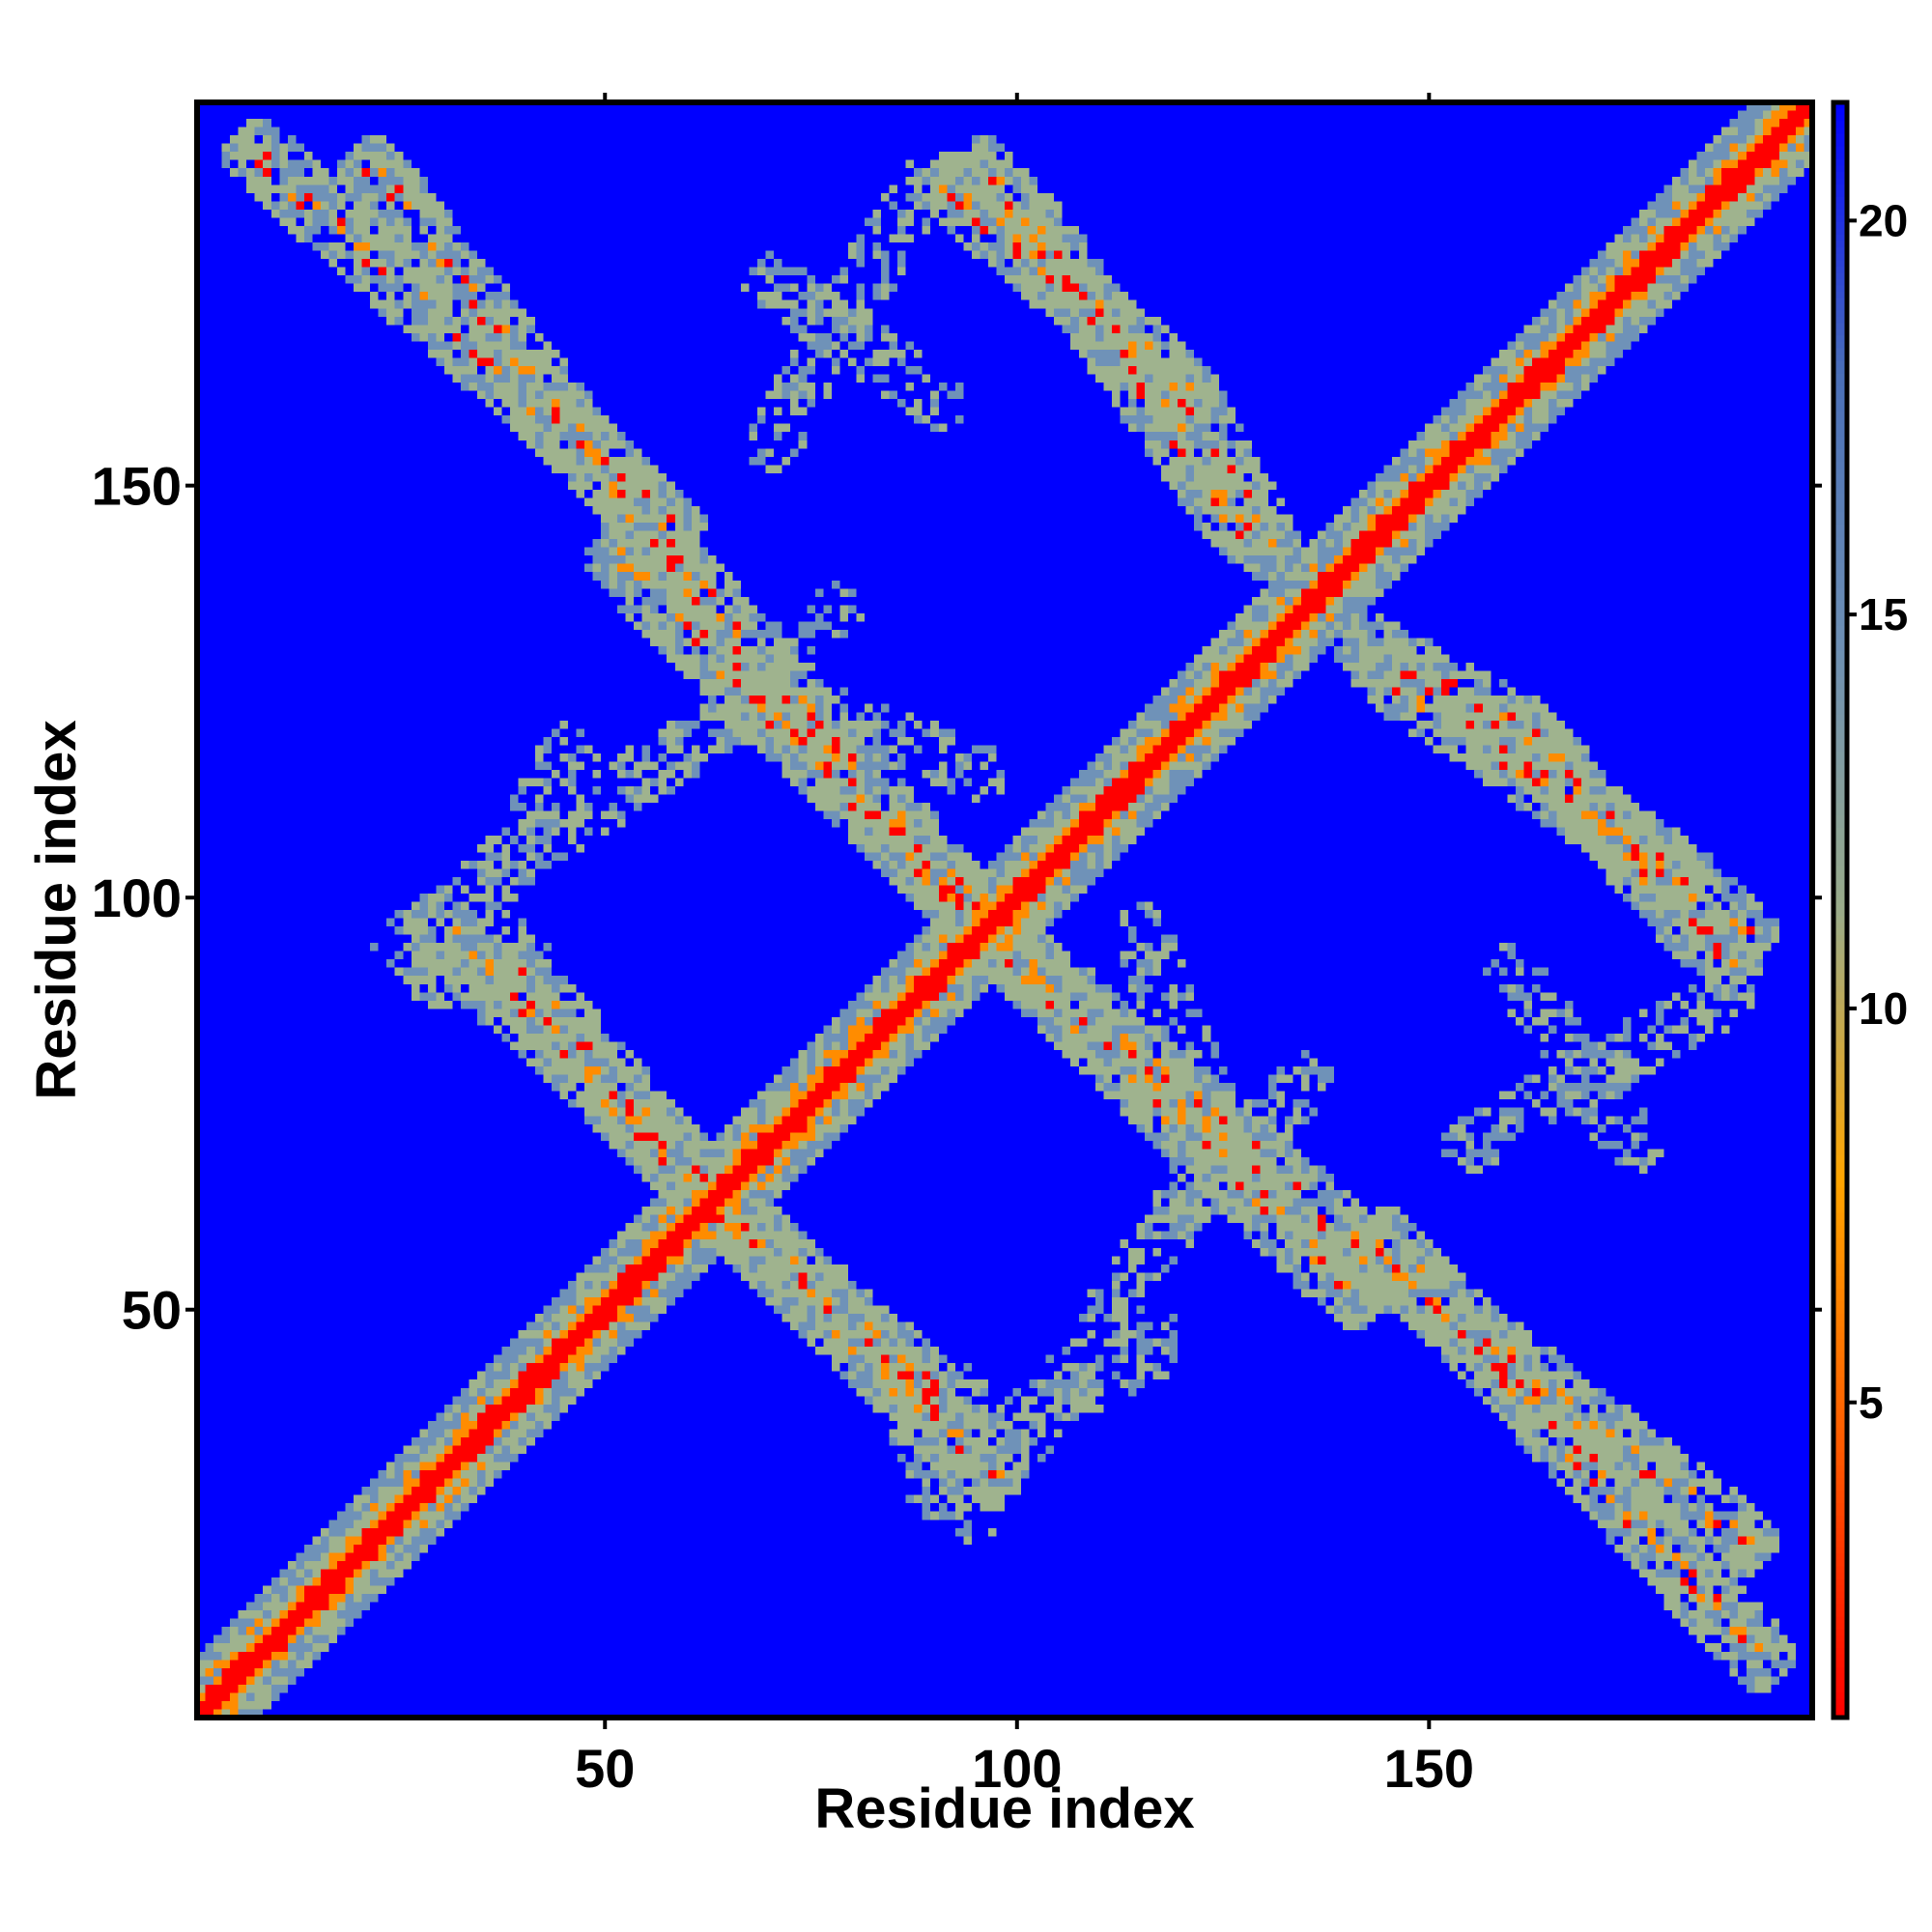 The width and height of the screenshot is (1932, 1932). Describe the element at coordinates (137, 897) in the screenshot. I see `y-tick-label: 100` at that location.